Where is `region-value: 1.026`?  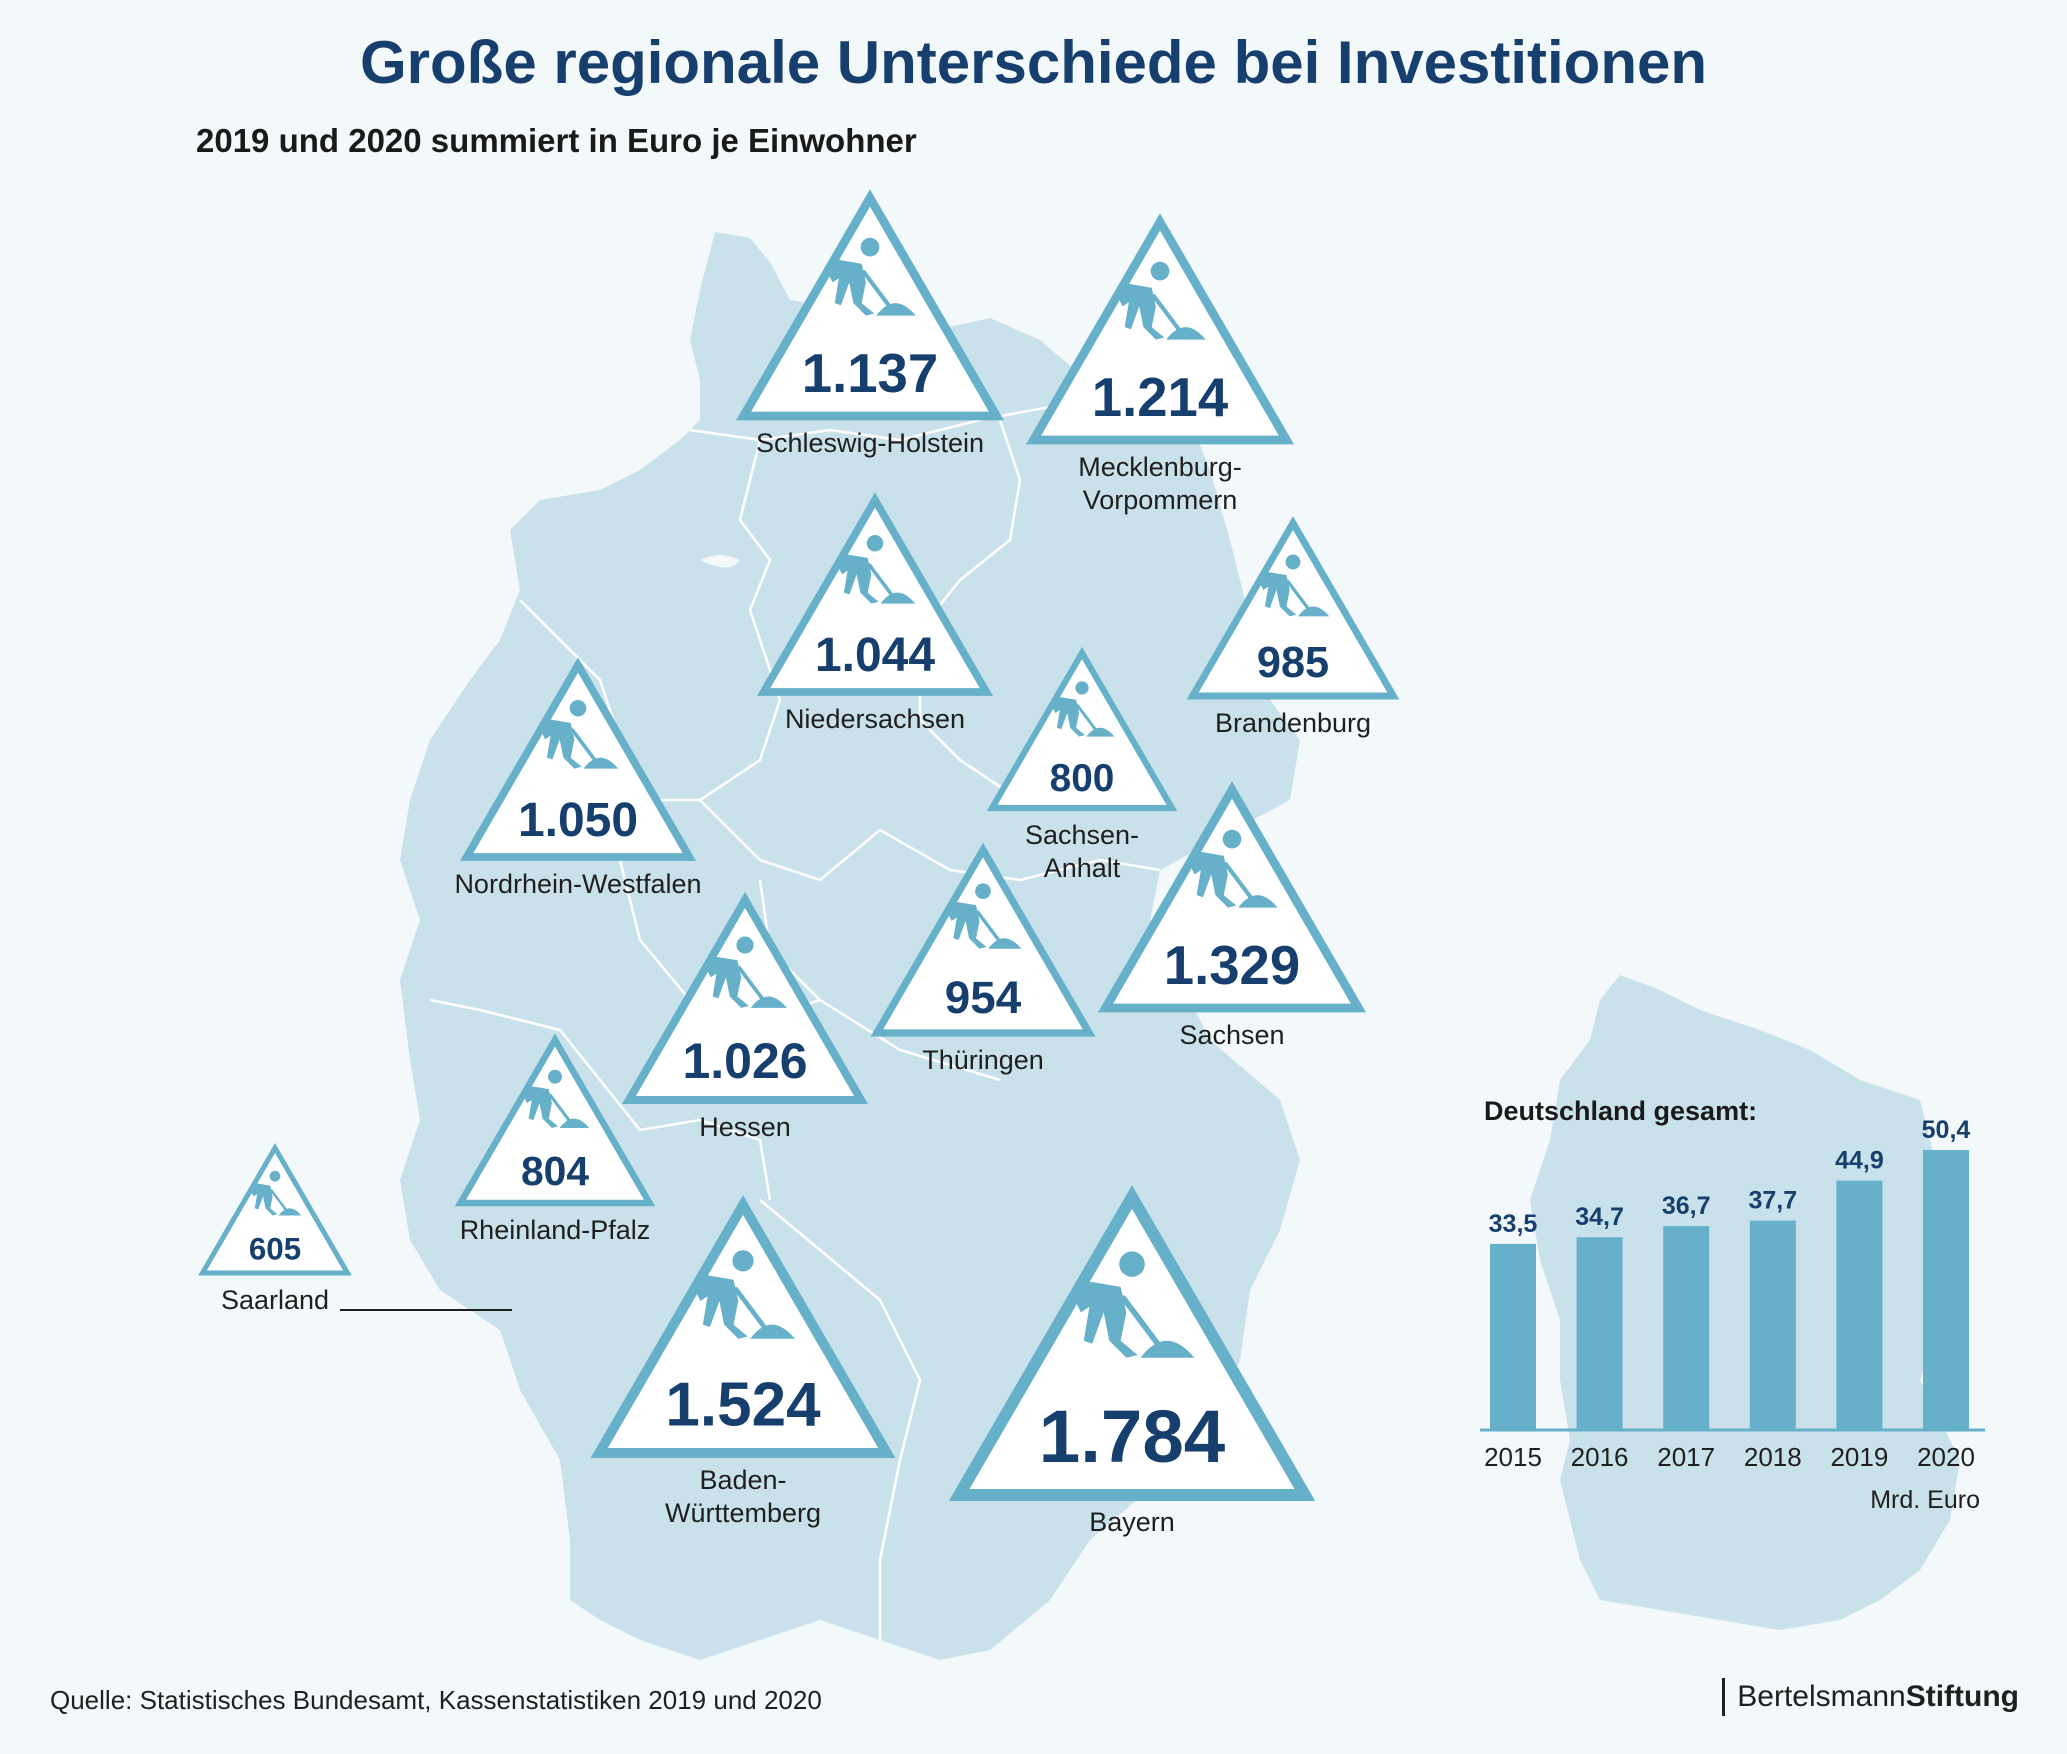 region-value: 1.026 is located at coordinates (744, 1061).